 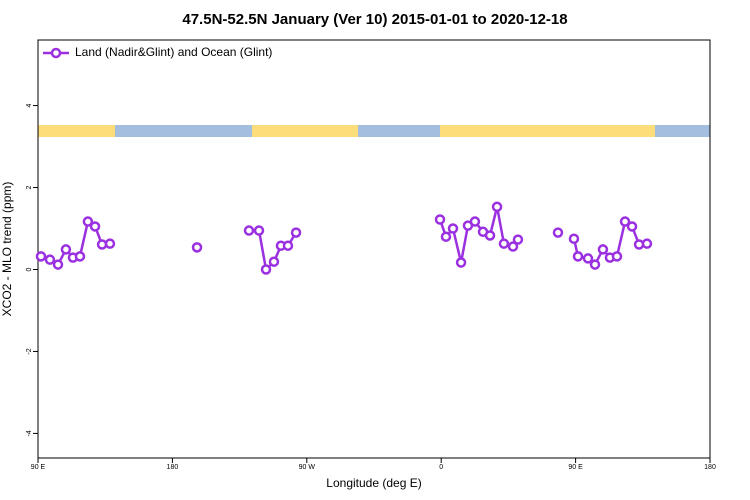 I want to click on legend-label: Land (Nadir&Glint) and Ocean (Glint), so click(x=173, y=52).